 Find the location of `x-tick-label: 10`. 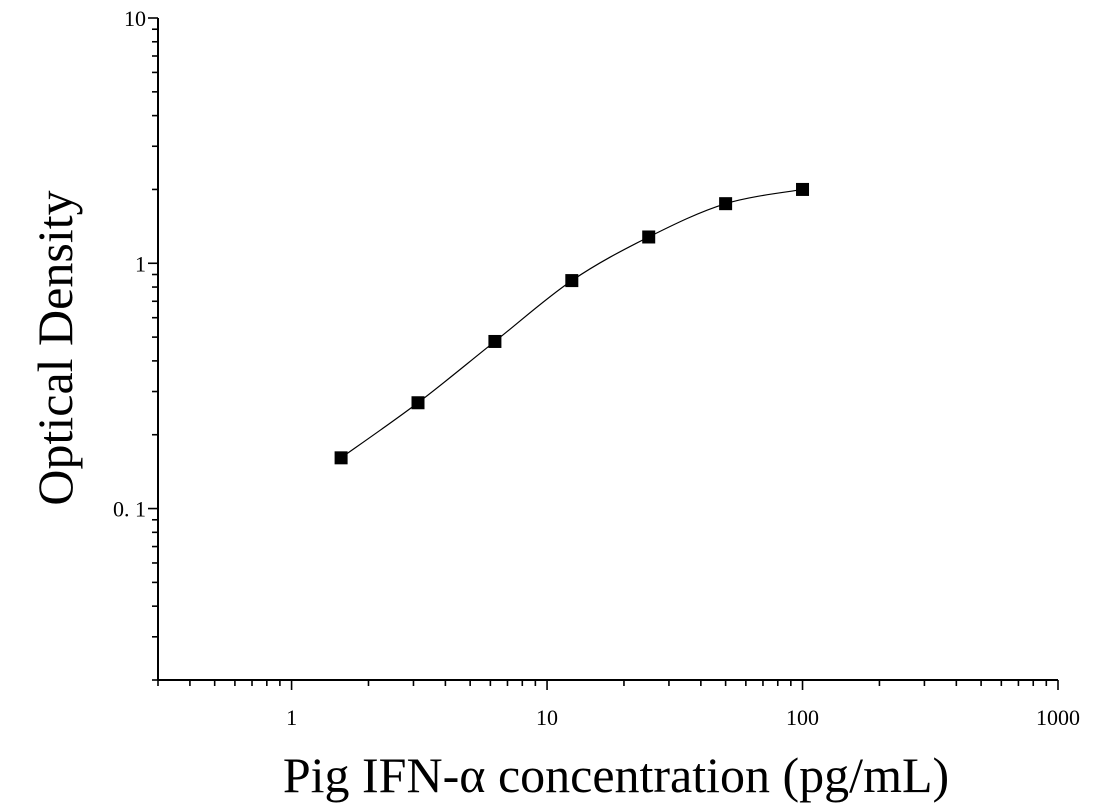

x-tick-label: 10 is located at coordinates (547, 717).